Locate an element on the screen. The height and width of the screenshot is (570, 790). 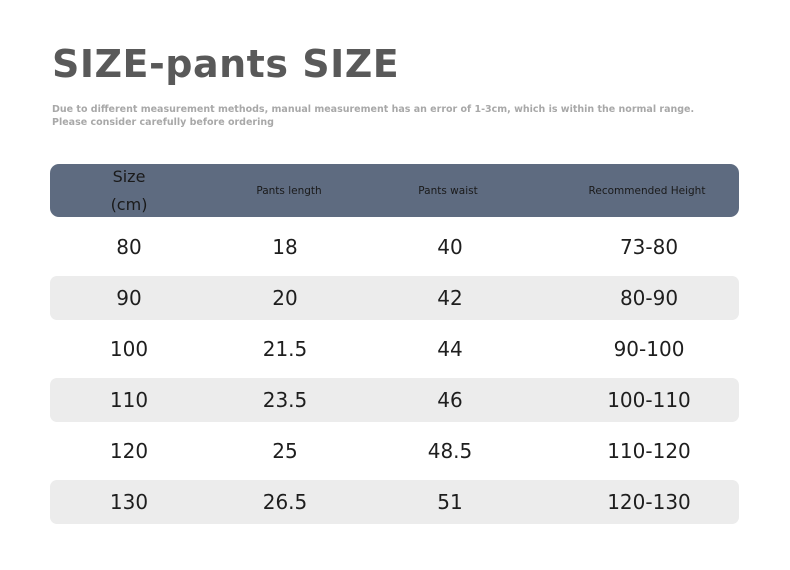
cell-pants-waist: 51 is located at coordinates (450, 502).